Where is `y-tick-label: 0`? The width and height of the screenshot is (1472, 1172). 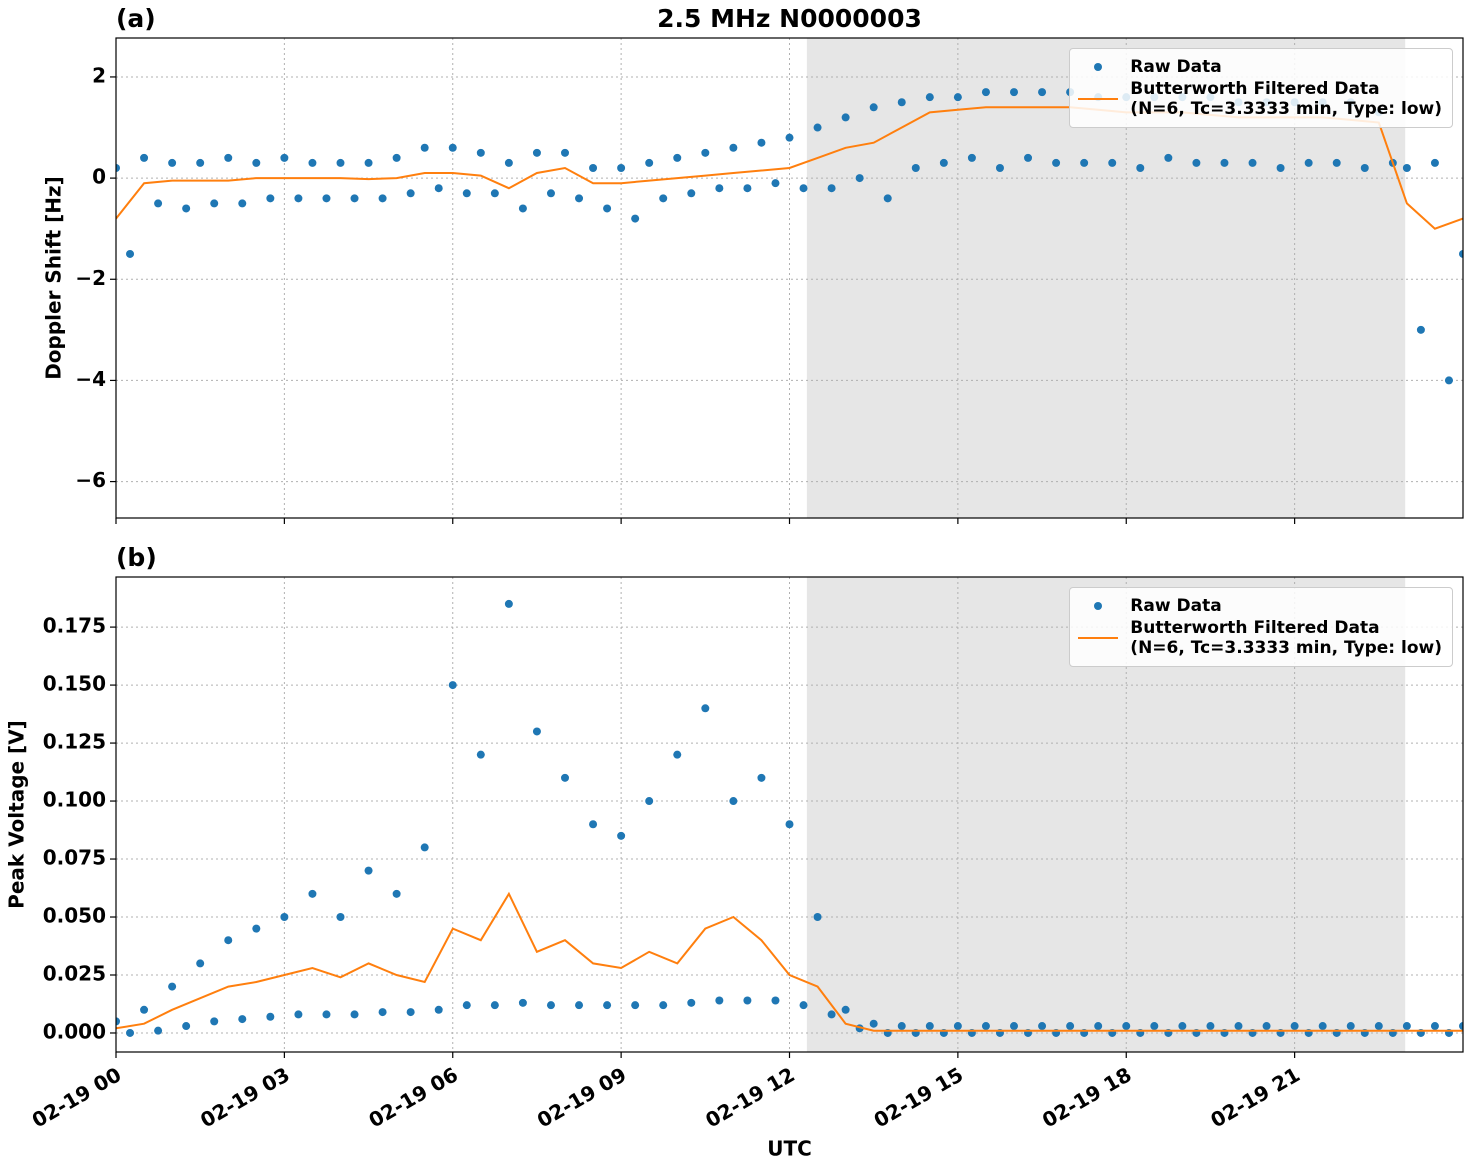
y-tick-label: 0 is located at coordinates (99, 177).